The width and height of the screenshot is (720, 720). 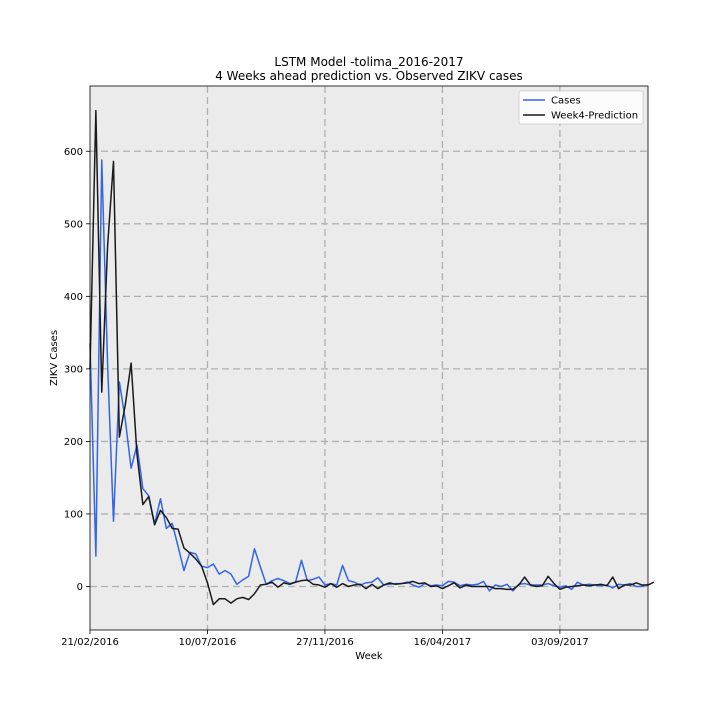 I want to click on legend-label-cases: Cases, so click(x=566, y=101).